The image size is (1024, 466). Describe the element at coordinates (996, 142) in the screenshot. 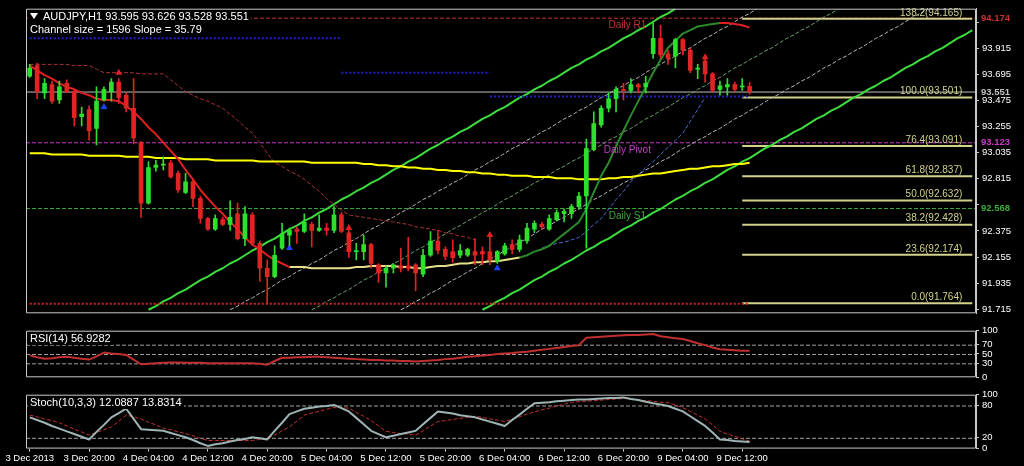

I see `ref-line-label: 93.123` at that location.